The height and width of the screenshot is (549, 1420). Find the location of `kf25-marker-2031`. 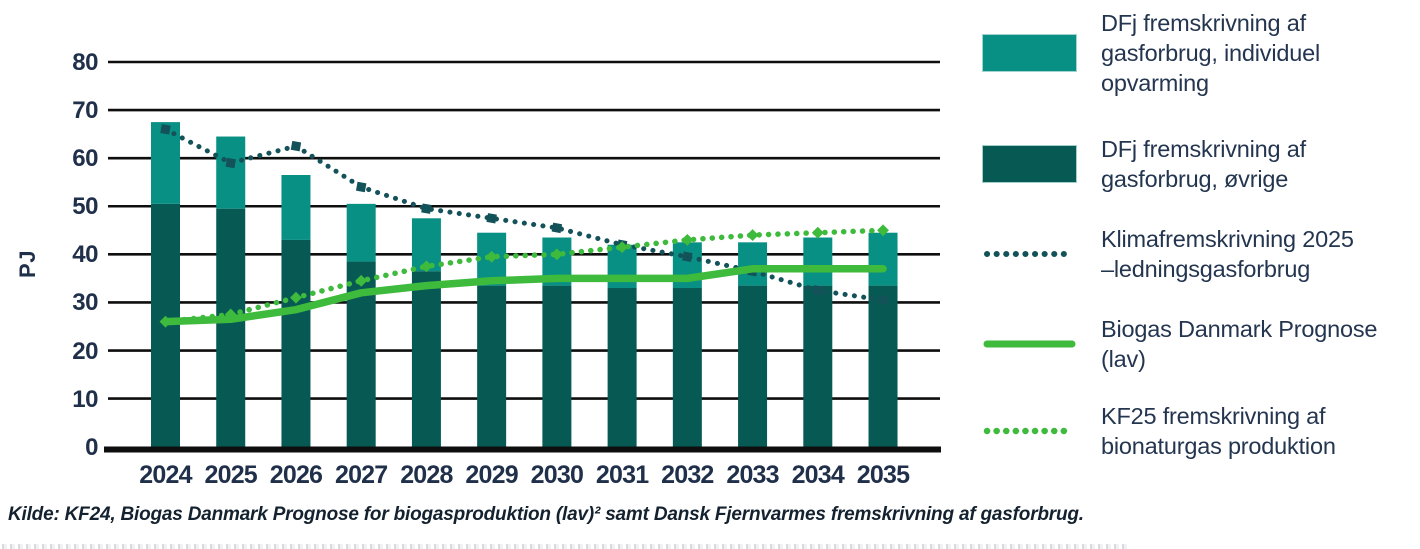

kf25-marker-2031 is located at coordinates (622, 247).